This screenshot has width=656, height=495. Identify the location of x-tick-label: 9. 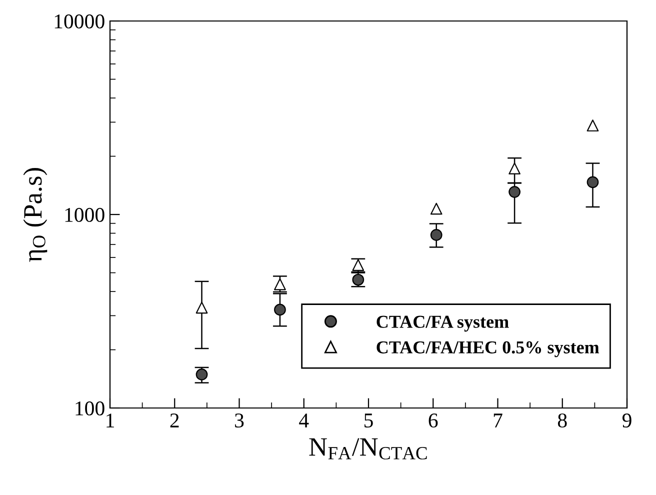
(627, 421).